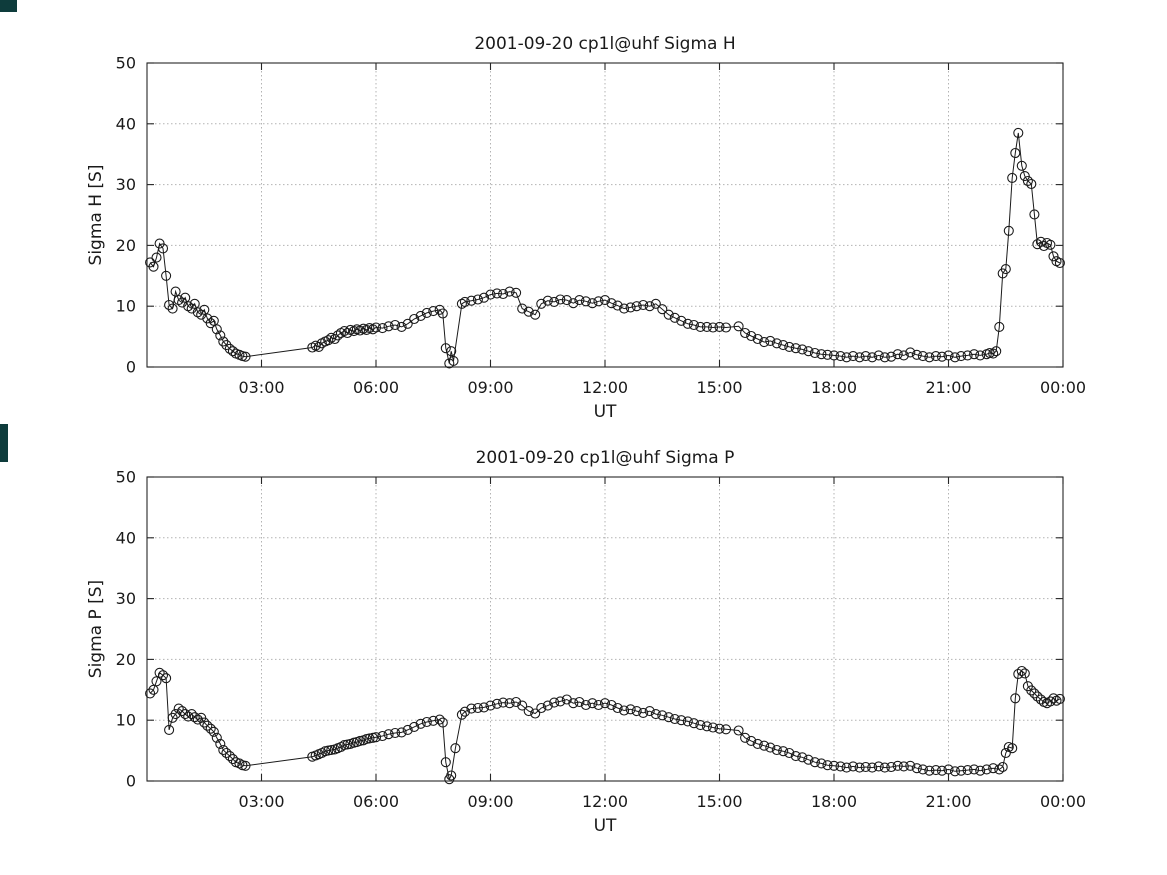 This screenshot has width=1167, height=875. I want to click on x-tick-label: 21:00, so click(948, 387).